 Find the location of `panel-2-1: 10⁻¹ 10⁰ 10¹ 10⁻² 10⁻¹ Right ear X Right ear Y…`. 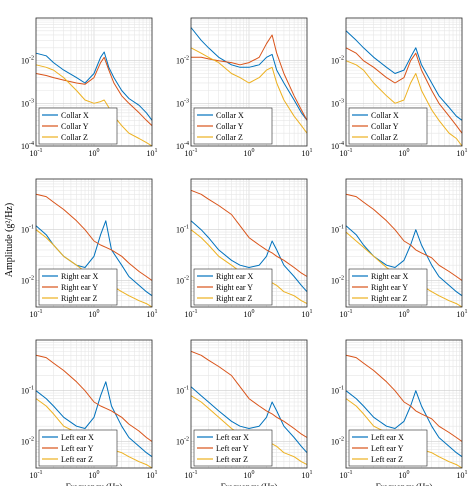

panel-2-1: 10⁻¹ 10⁰ 10¹ 10⁻² 10⁻¹ Right ear X Right ear Y… is located at coordinates (89, 248).